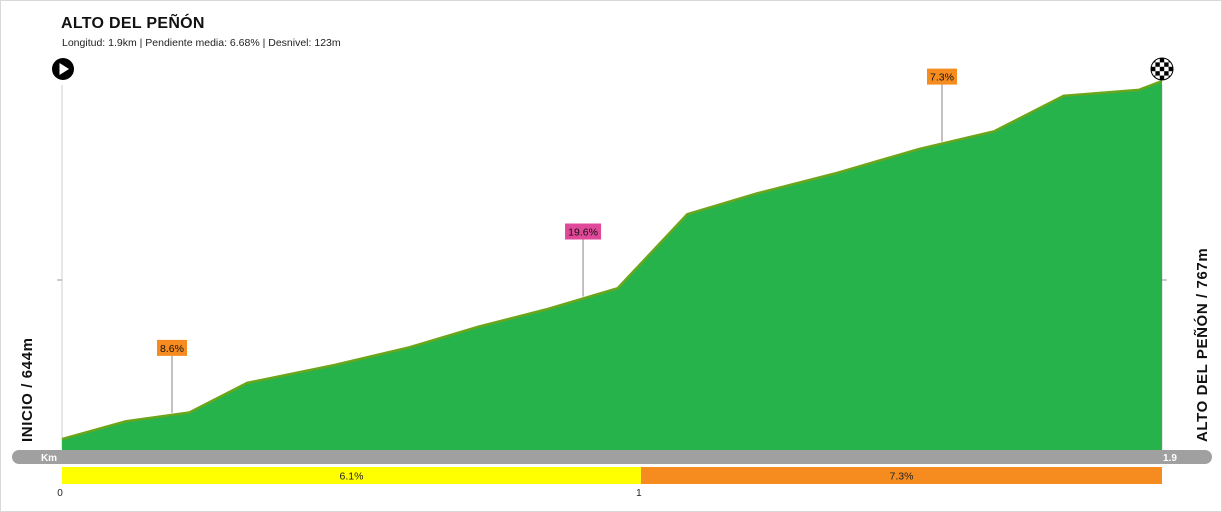 This screenshot has height=512, width=1222. I want to click on climb-title: ALTO DEL PEÑÓN, so click(133, 23).